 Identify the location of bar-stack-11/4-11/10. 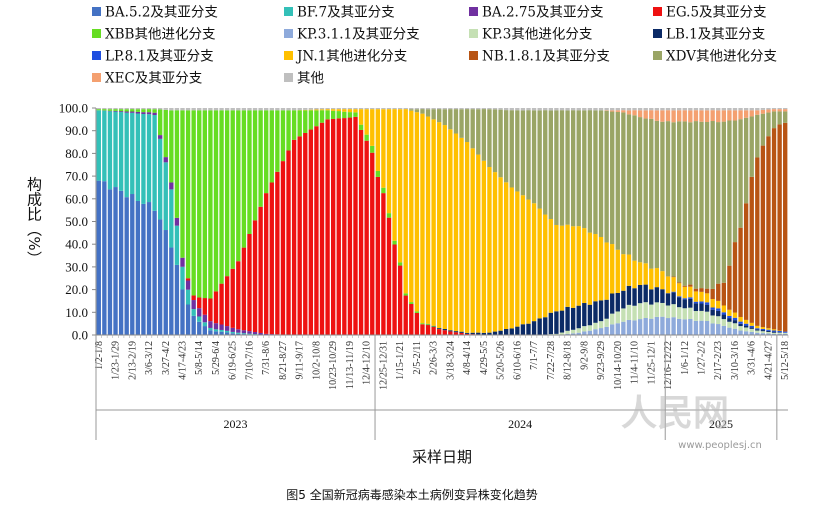
(634, 221).